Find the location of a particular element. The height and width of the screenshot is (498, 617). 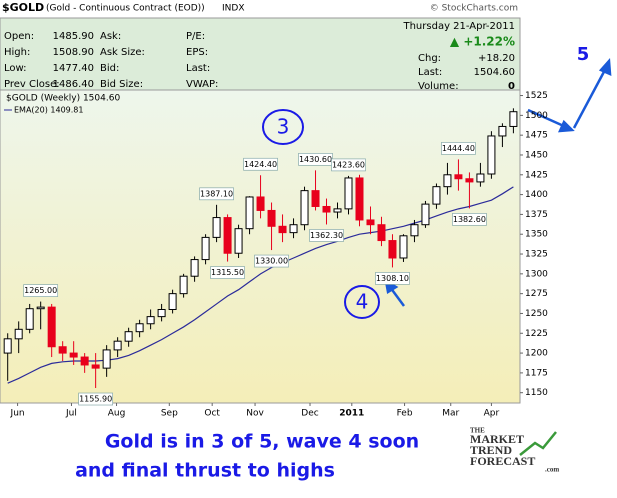

last-label: Last: is located at coordinates (430, 72).